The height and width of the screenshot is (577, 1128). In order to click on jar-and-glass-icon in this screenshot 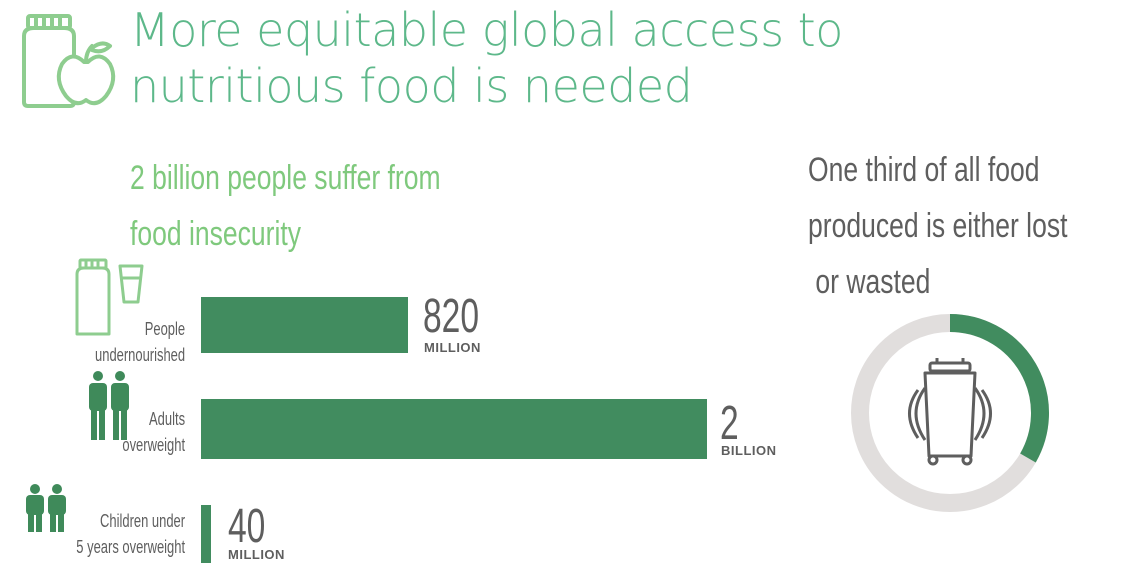, I will do `click(109, 297)`.